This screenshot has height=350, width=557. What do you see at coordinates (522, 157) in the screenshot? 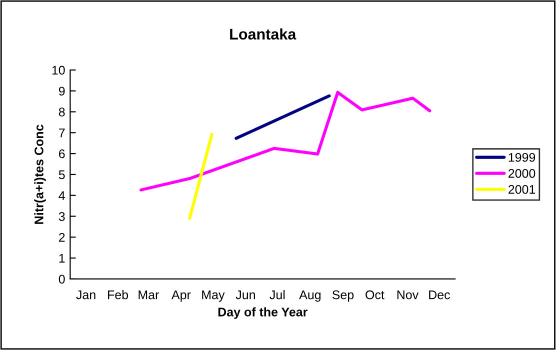
I see `legend-label: 1999` at bounding box center [522, 157].